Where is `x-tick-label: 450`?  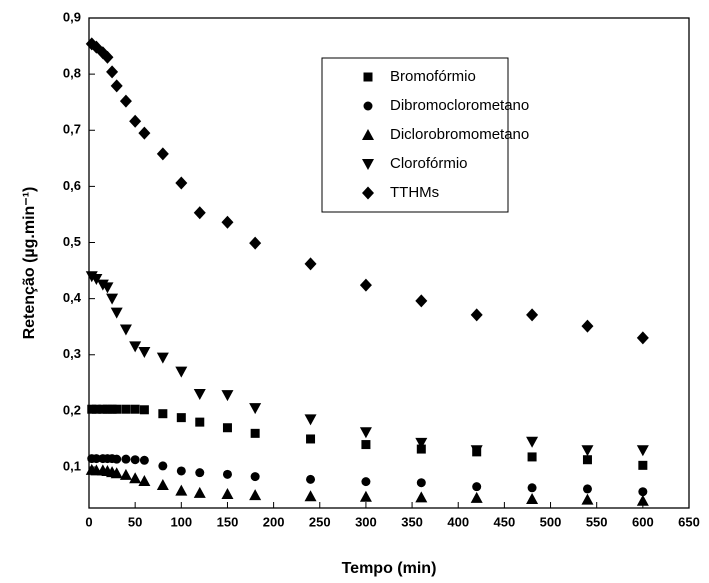
x-tick-label: 450 is located at coordinates (505, 521).